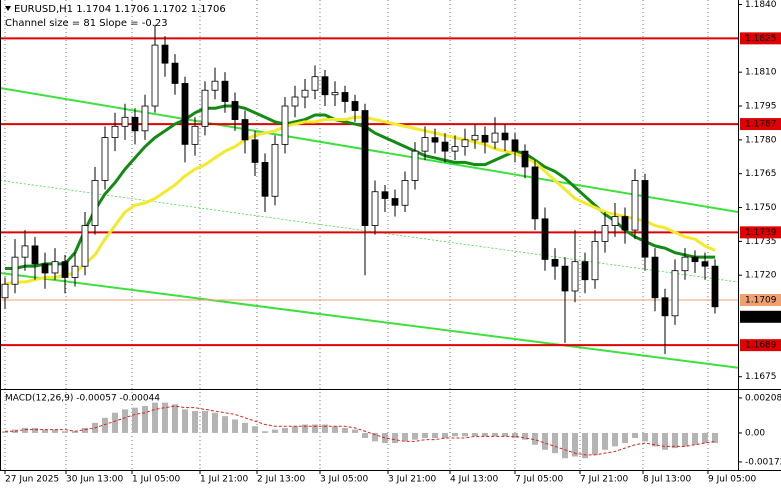 This screenshot has width=781, height=489. I want to click on y-tick-label: 1.1765, so click(761, 174).